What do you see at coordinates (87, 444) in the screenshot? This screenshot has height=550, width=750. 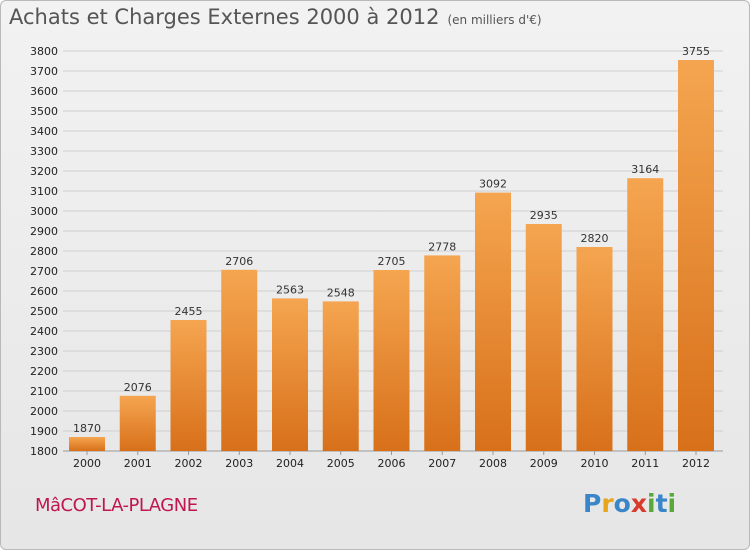 I see `bar-2000` at bounding box center [87, 444].